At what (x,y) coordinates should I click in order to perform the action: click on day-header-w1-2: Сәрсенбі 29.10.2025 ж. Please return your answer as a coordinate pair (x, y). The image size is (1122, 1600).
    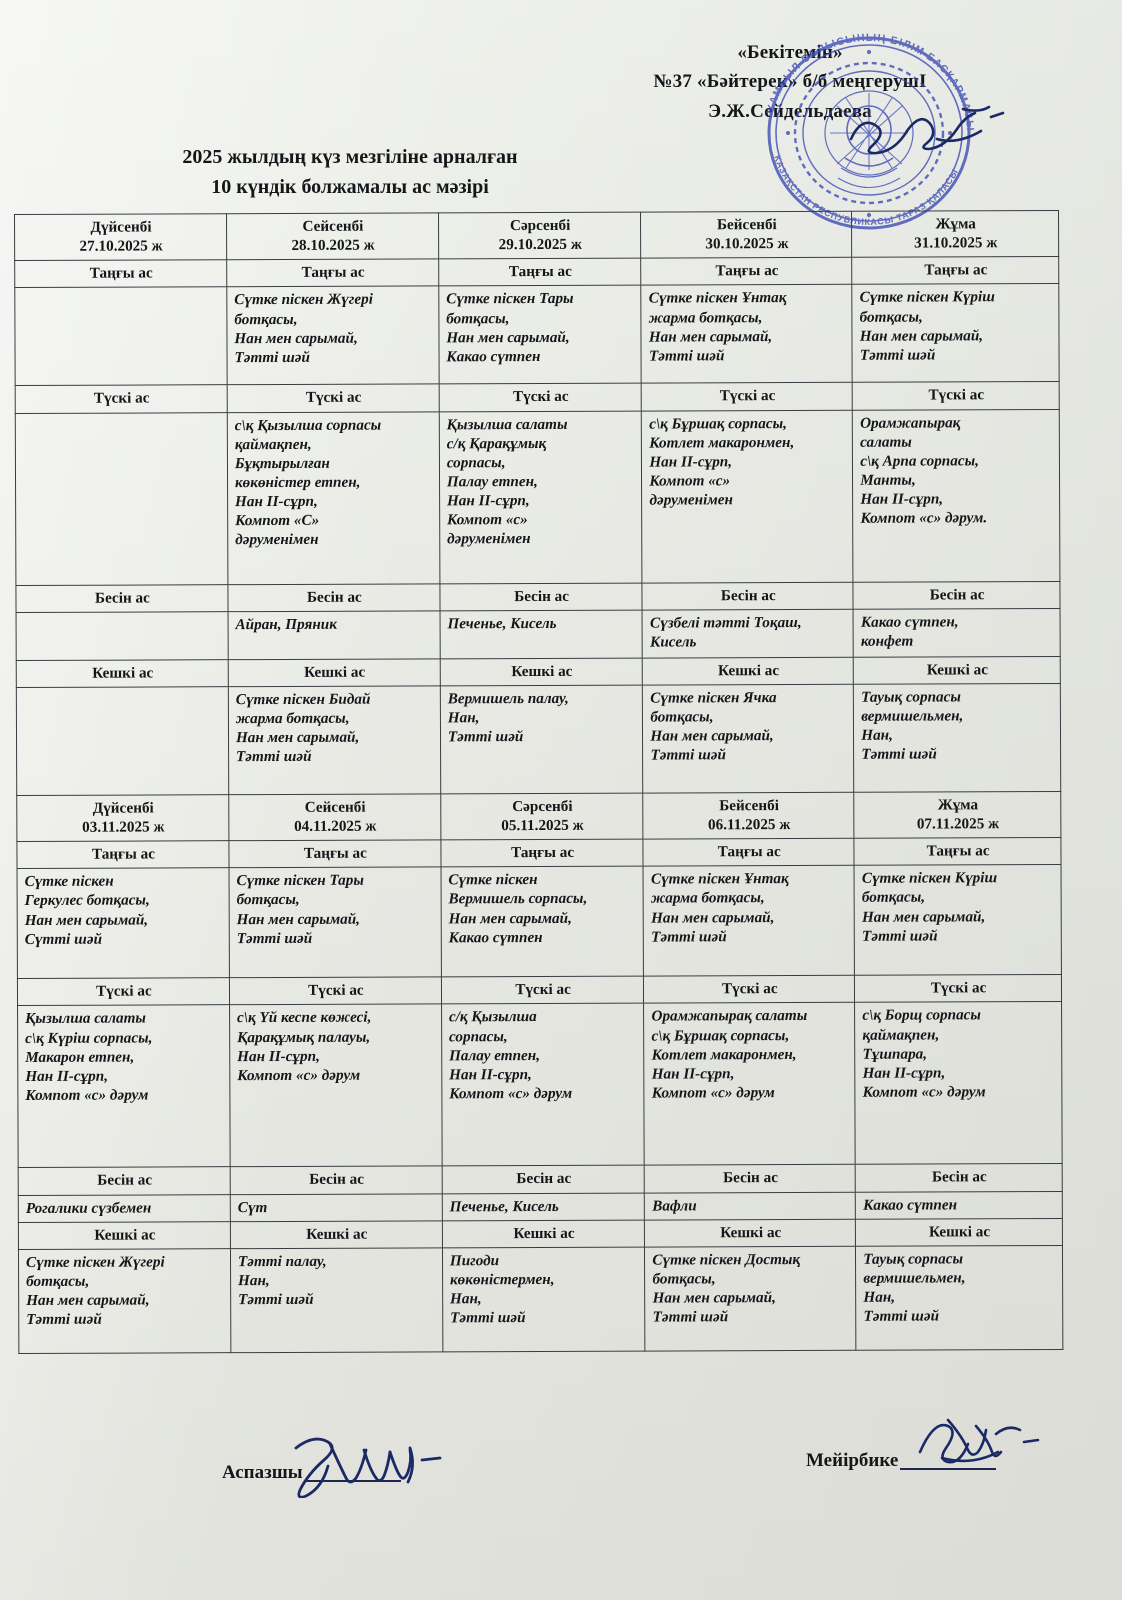
    Looking at the image, I should click on (540, 236).